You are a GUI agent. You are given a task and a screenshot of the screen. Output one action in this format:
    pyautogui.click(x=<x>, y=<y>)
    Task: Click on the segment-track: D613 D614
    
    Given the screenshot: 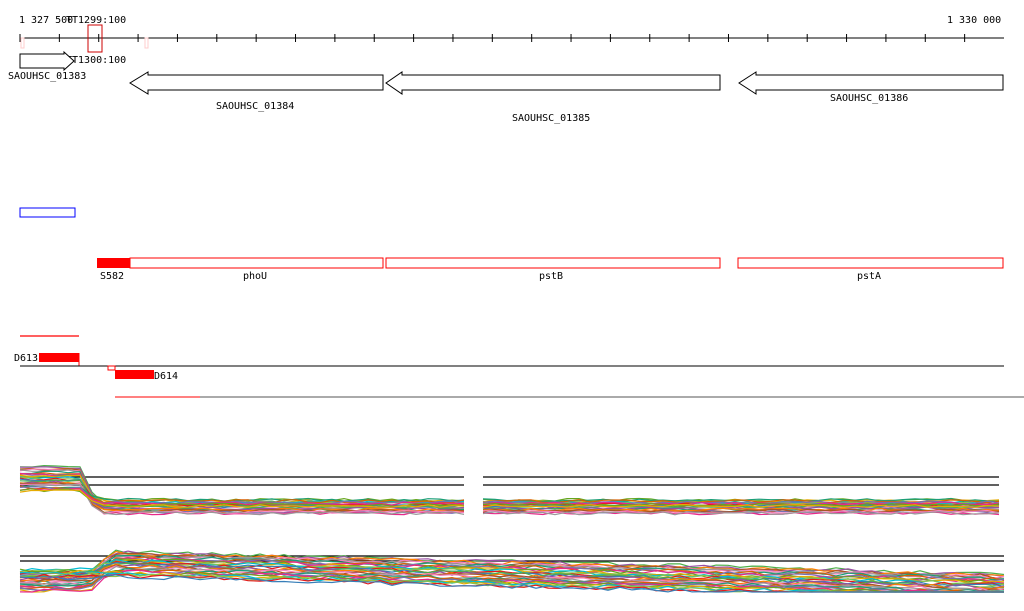 What is the action you would take?
    pyautogui.click(x=519, y=366)
    